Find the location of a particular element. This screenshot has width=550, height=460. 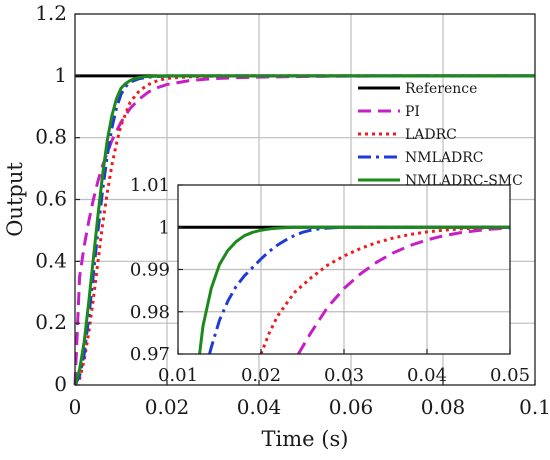

inset-ytick-label: 0.97 is located at coordinates (150, 354).